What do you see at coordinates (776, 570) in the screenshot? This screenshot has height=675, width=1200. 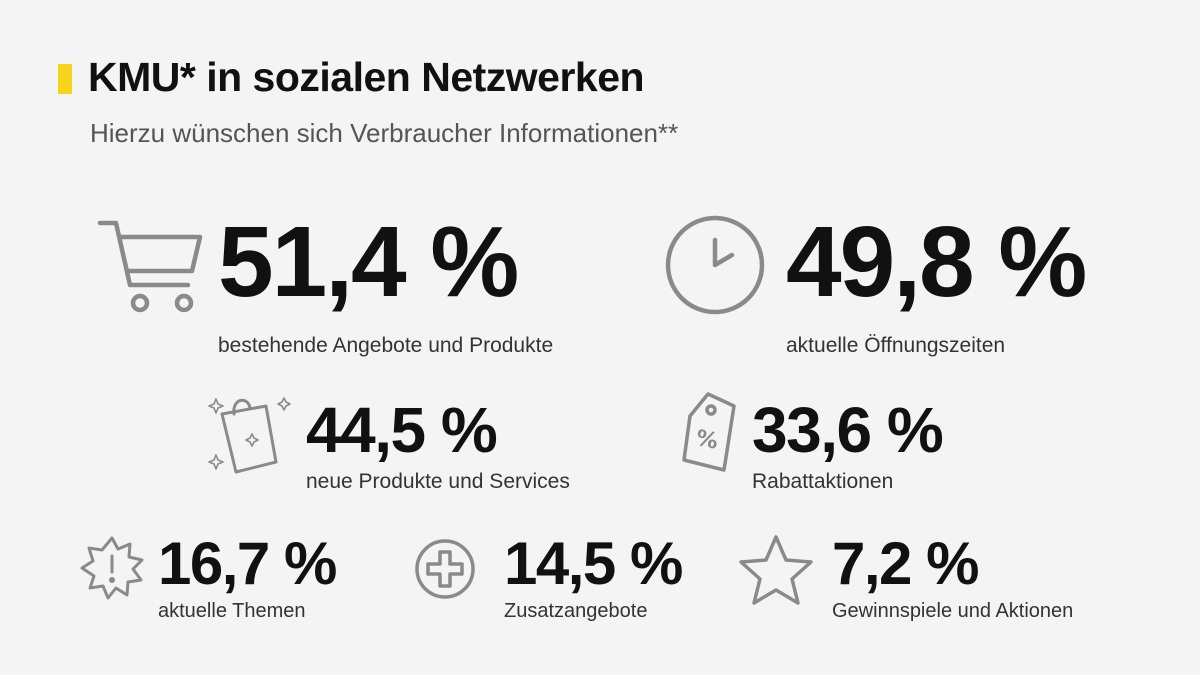 I see `star-icon` at bounding box center [776, 570].